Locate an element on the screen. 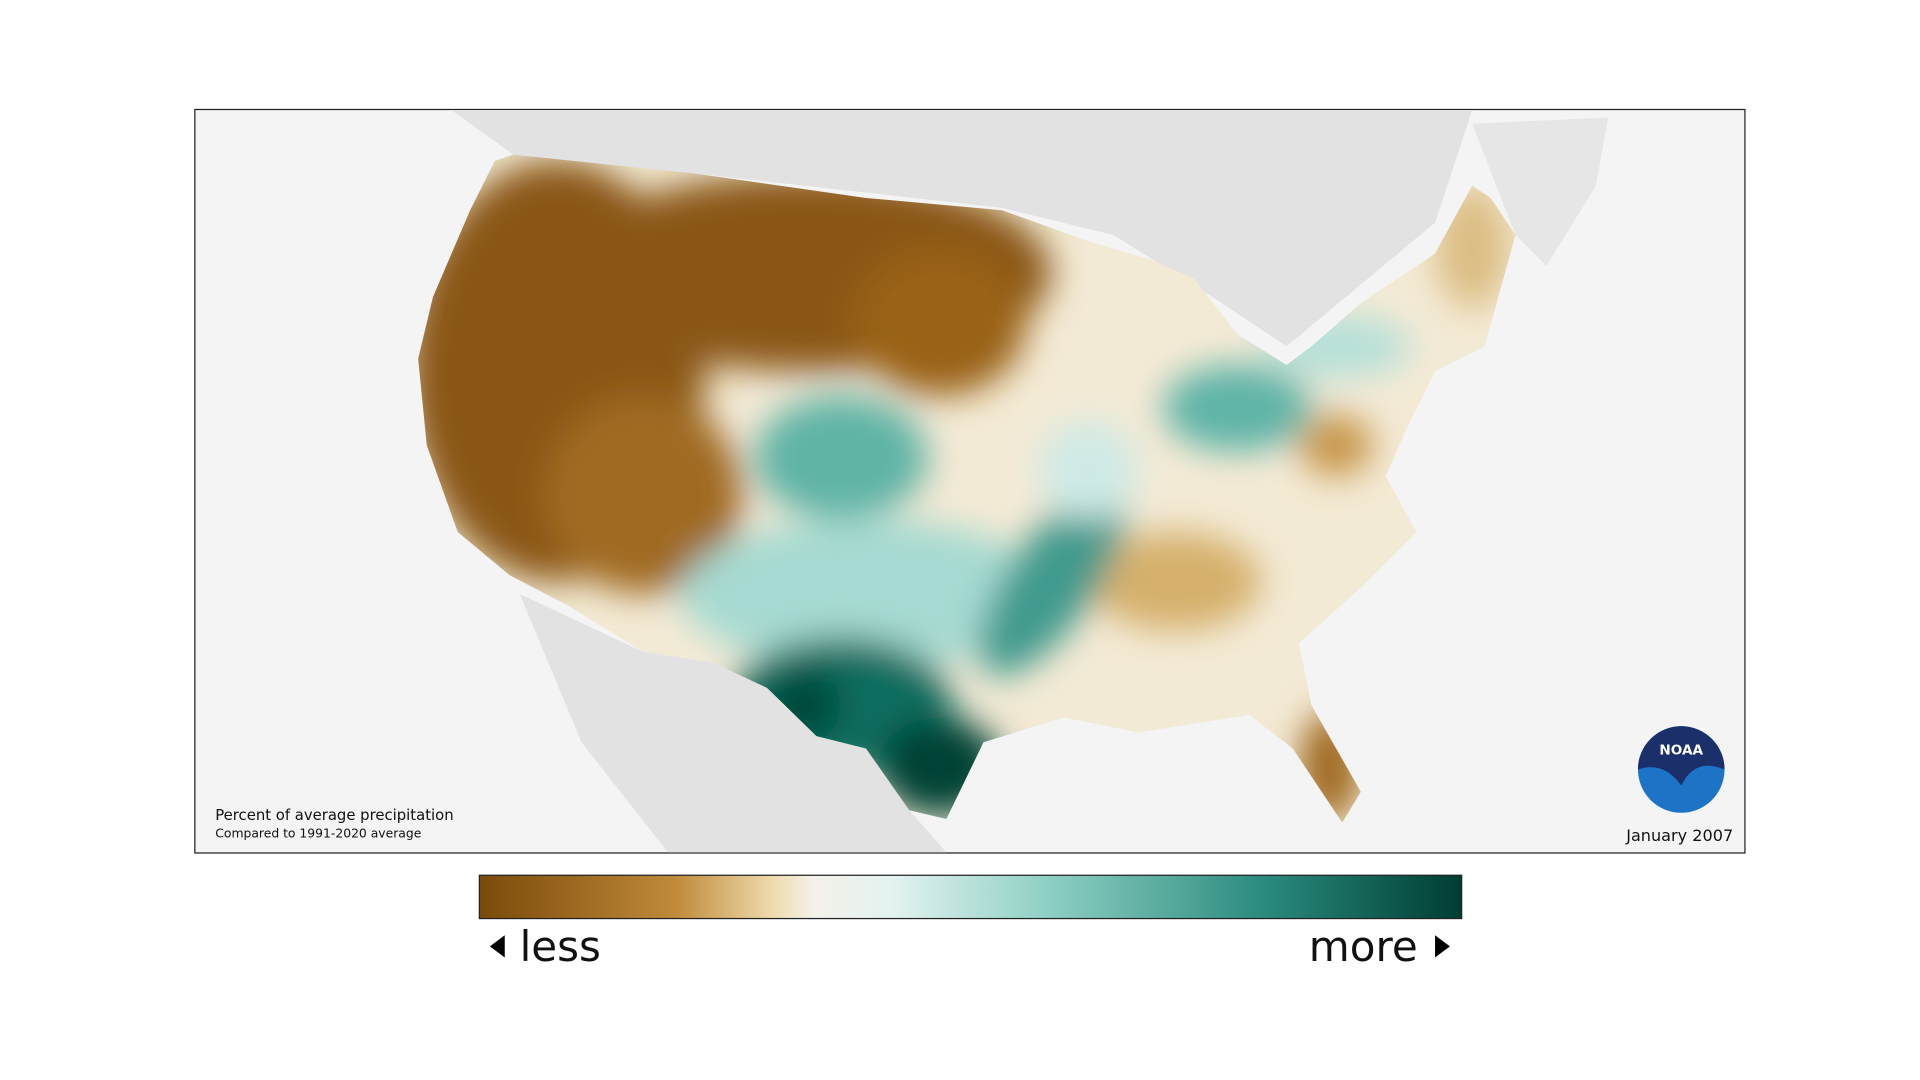 Image resolution: width=1920 pixels, height=1080 pixels. legend-high: more is located at coordinates (1363, 946).